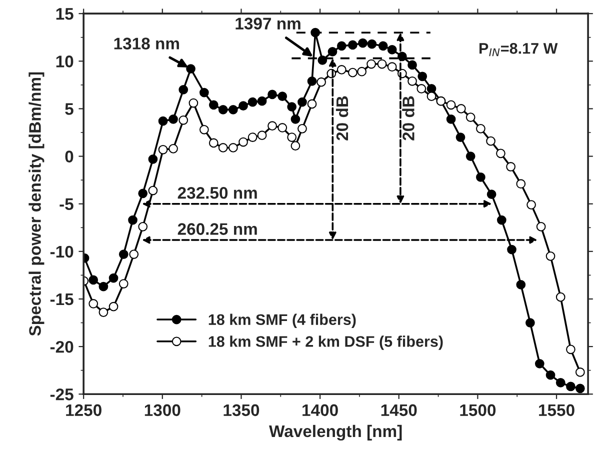 The image size is (597, 453). I want to click on y-tick-label: 10, so click(65, 62).